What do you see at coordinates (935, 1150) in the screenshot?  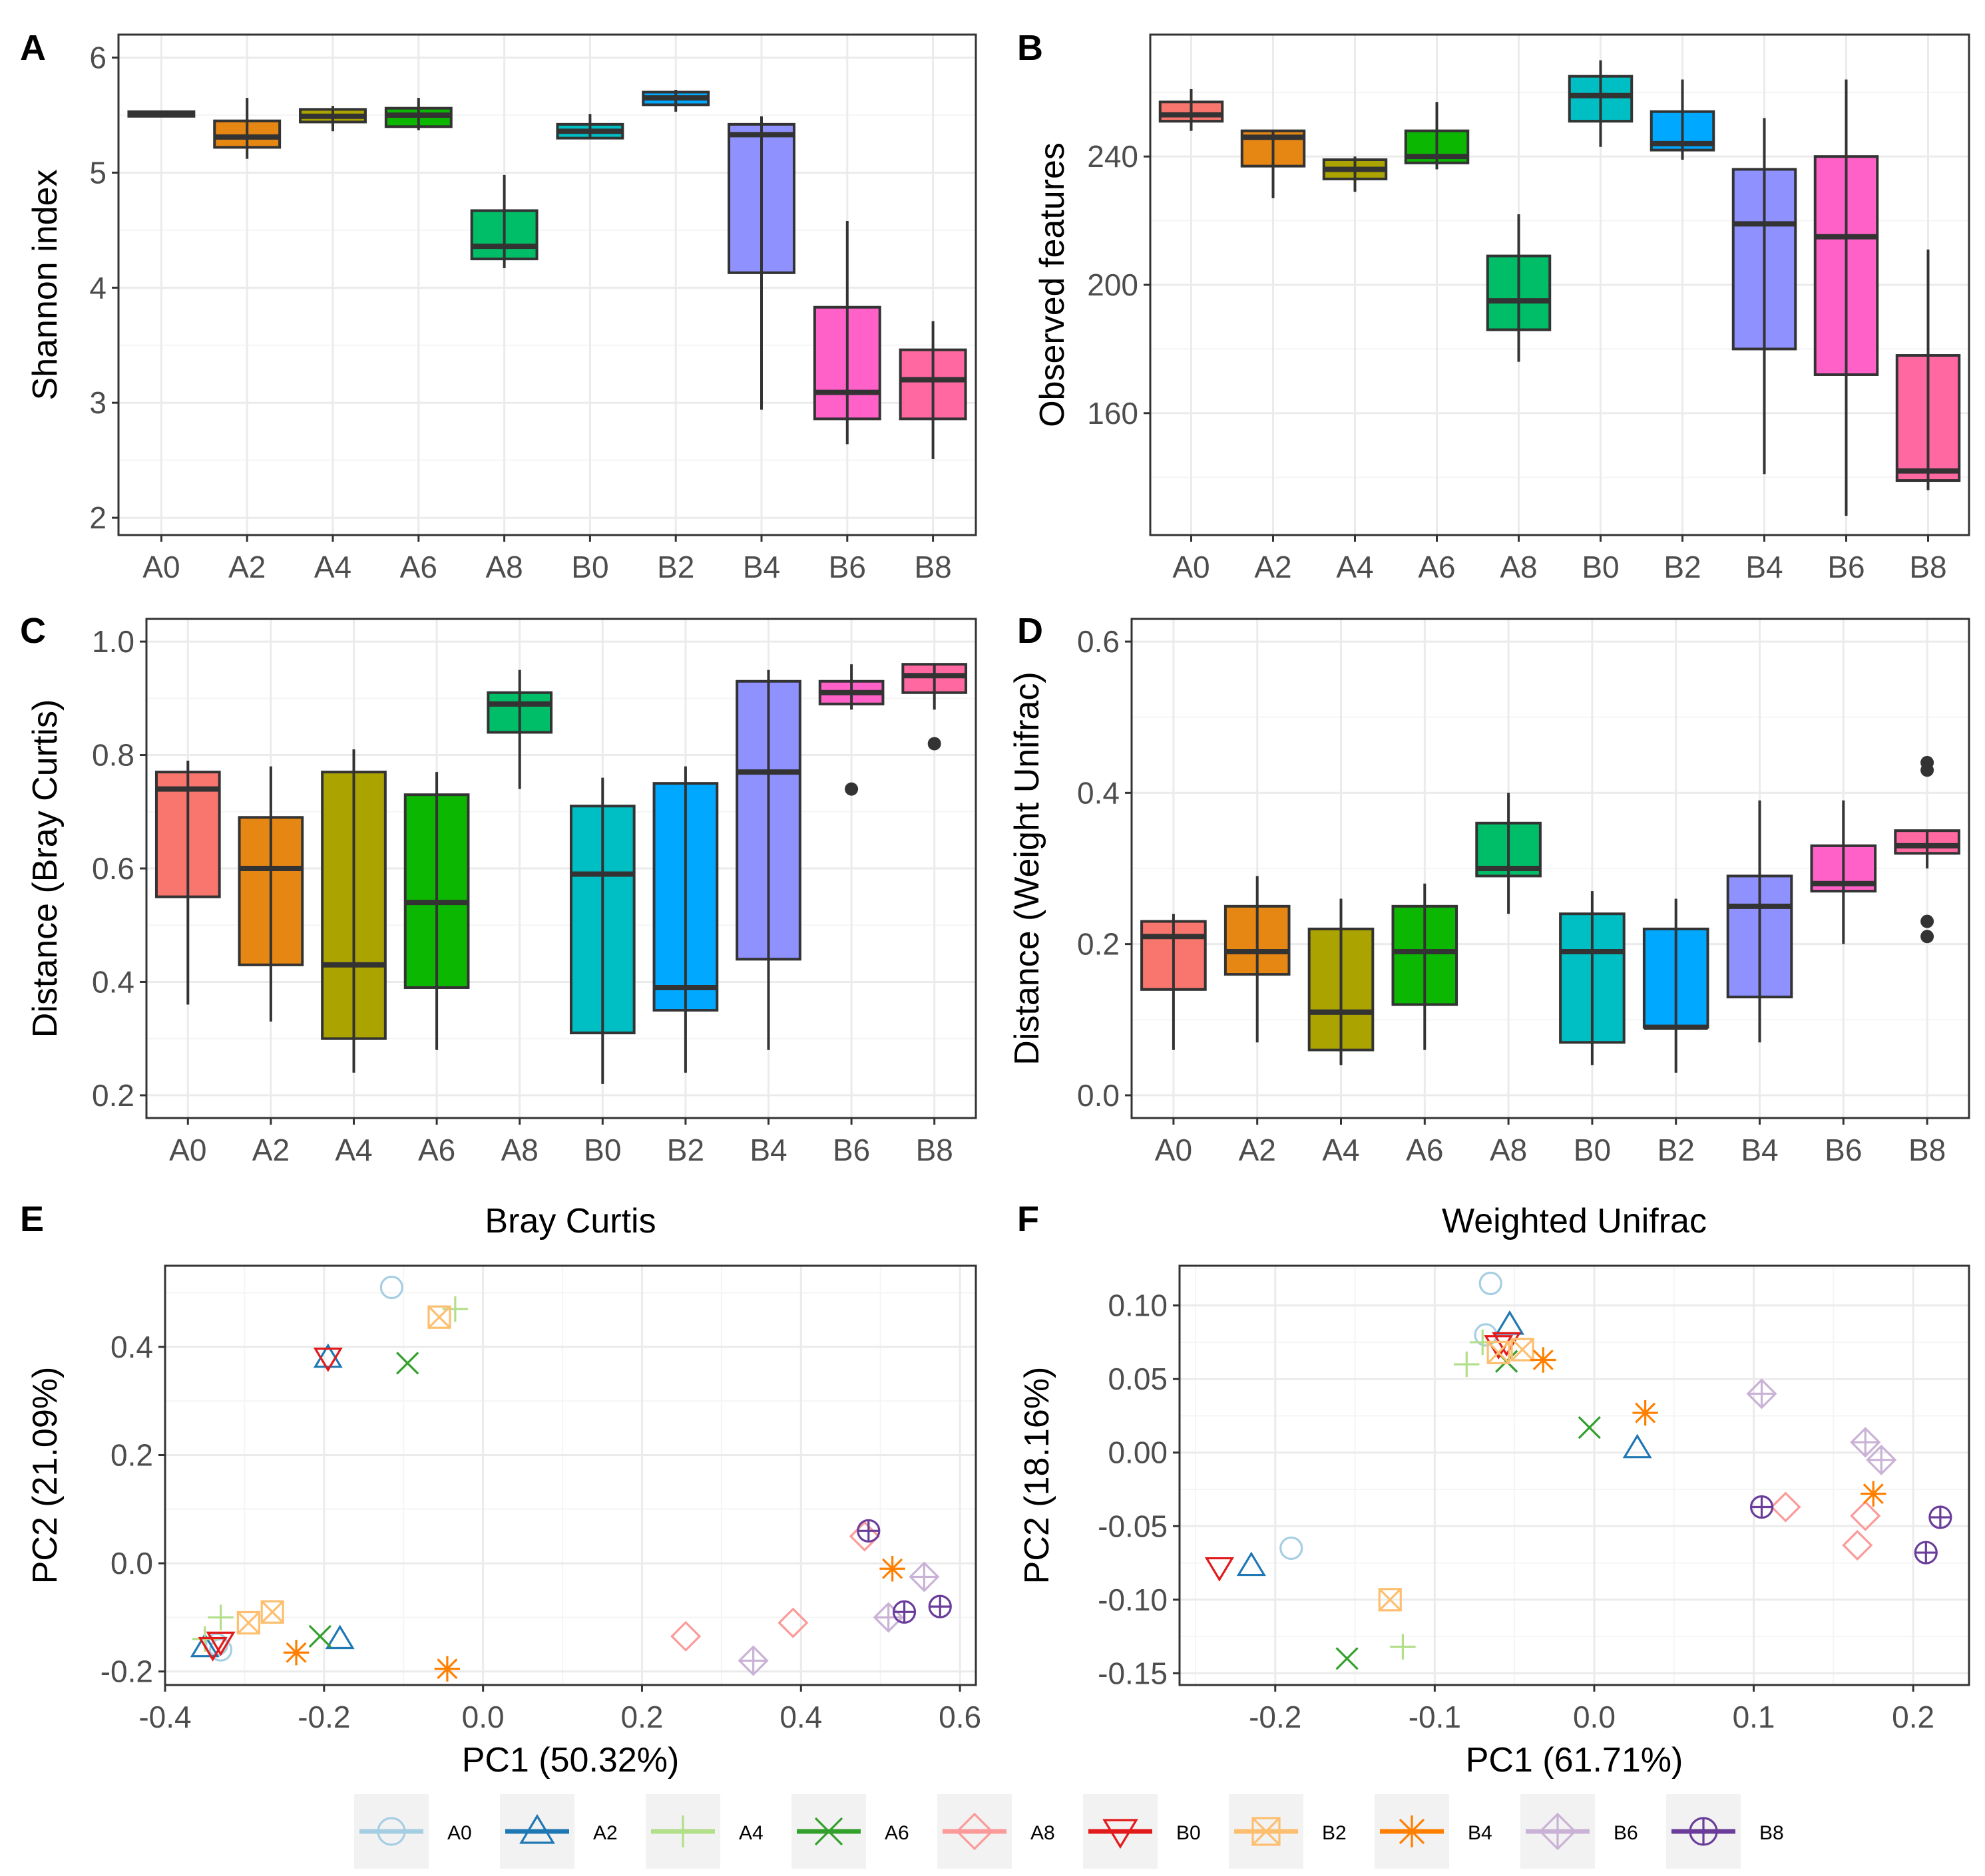 I see `x-tick-label: B8` at bounding box center [935, 1150].